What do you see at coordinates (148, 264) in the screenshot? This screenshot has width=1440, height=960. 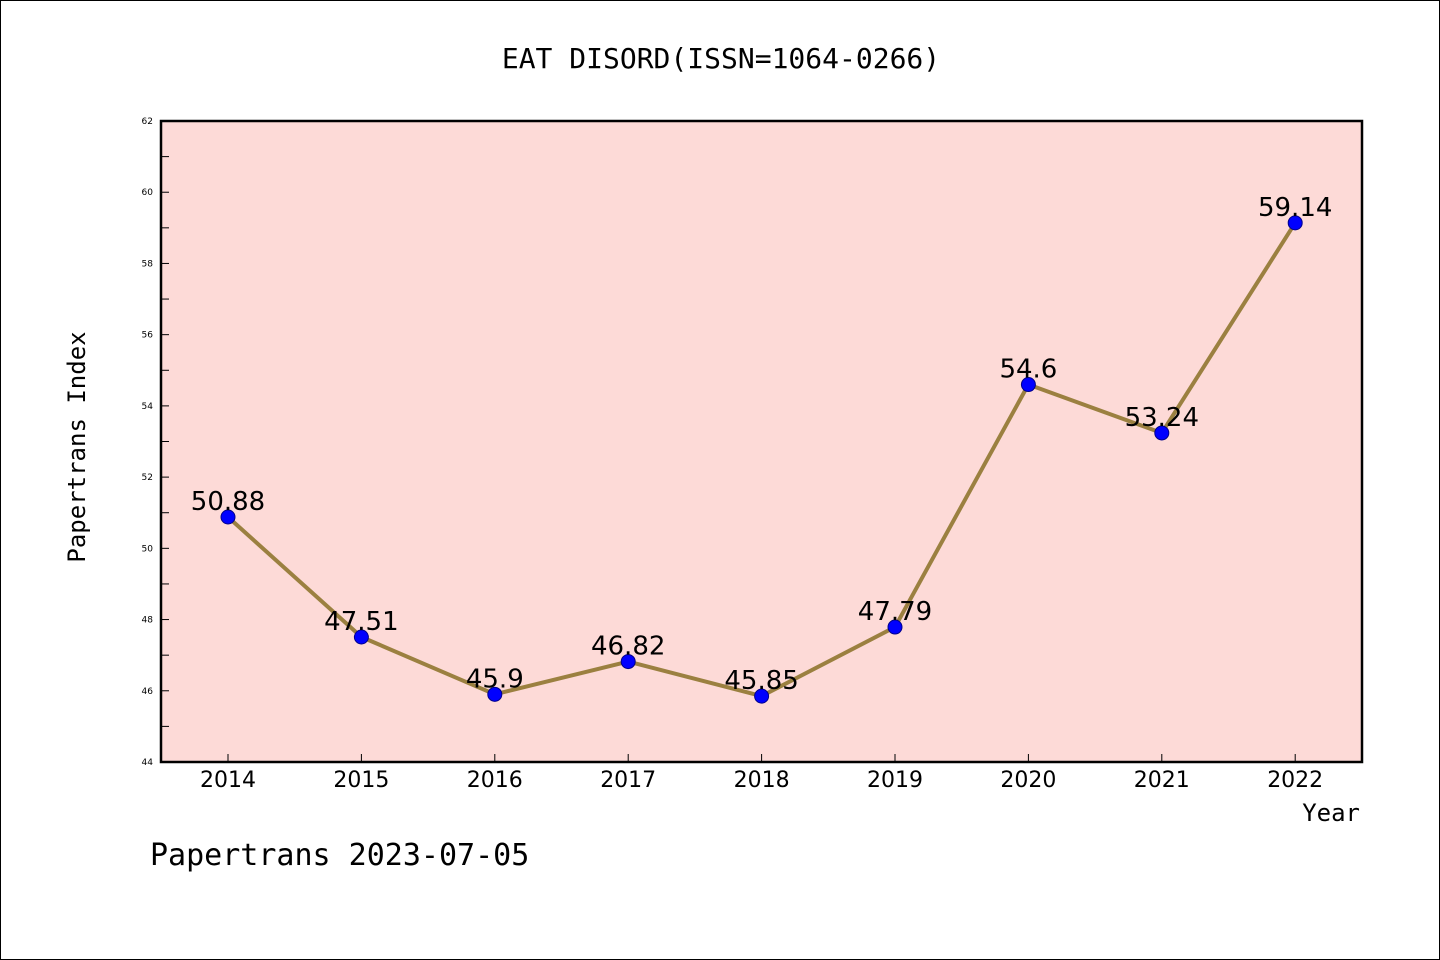 I see `y-tick-label: 58` at bounding box center [148, 264].